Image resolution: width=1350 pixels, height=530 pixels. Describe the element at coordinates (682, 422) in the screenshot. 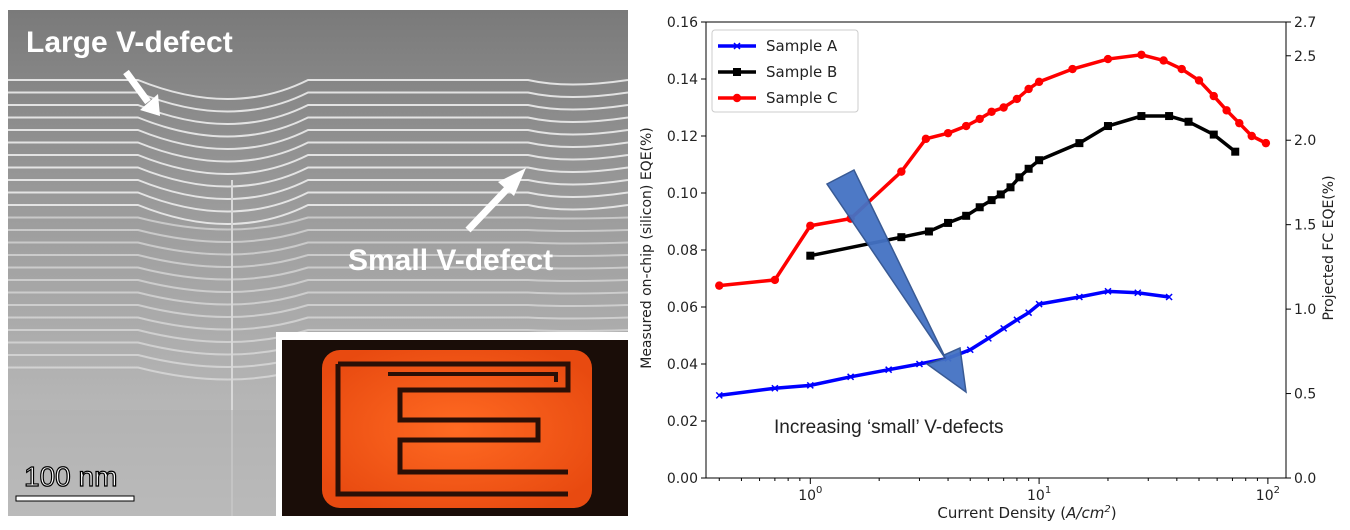

I see `y-left-tick-label: 0.02` at that location.